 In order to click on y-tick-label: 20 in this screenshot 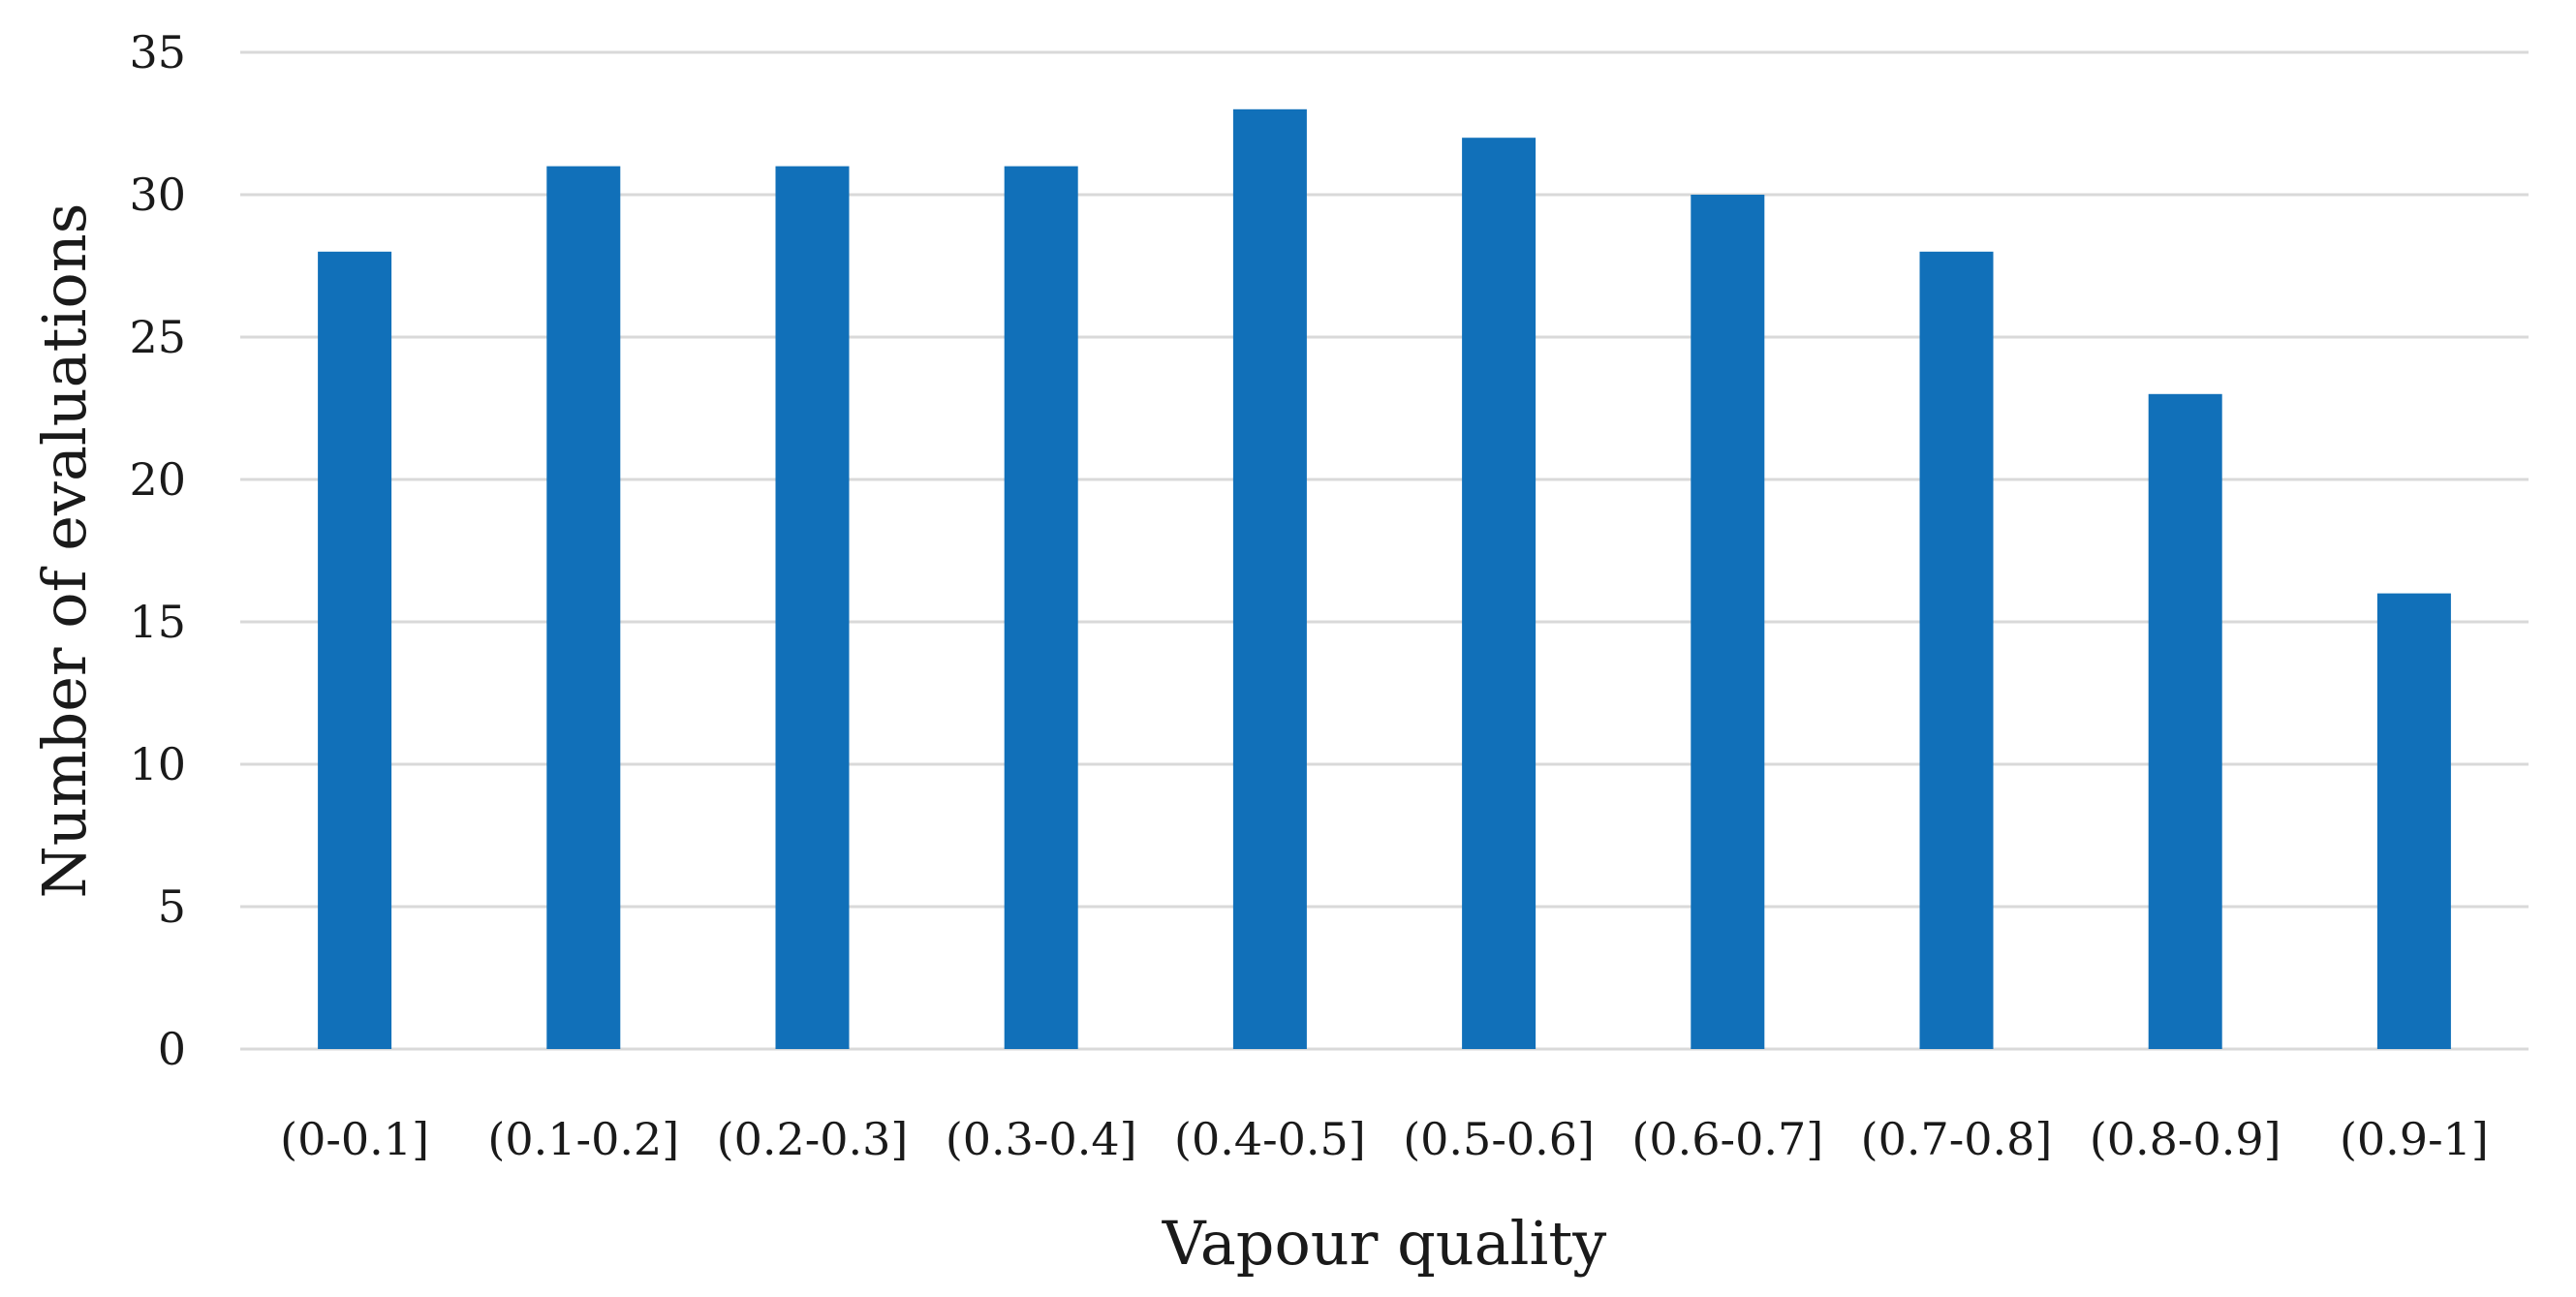, I will do `click(157, 480)`.